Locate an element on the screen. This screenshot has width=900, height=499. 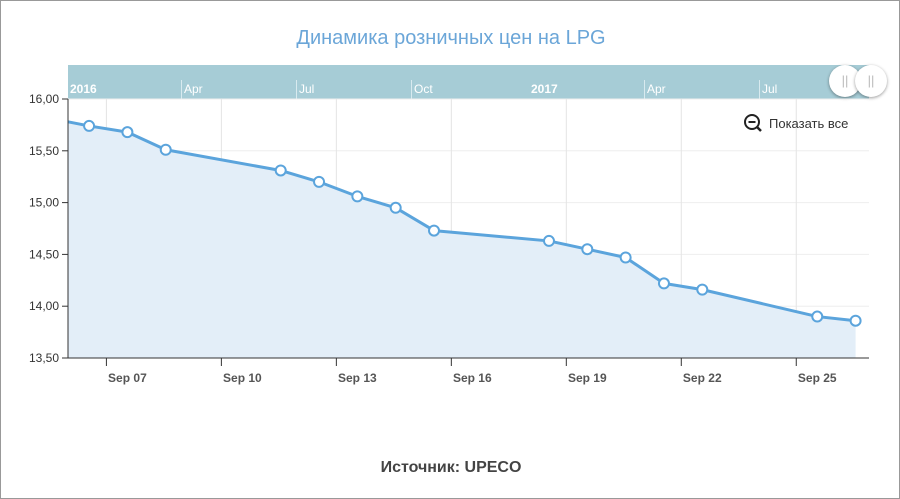
y-tick-label: 16,00 is located at coordinates (44, 99).